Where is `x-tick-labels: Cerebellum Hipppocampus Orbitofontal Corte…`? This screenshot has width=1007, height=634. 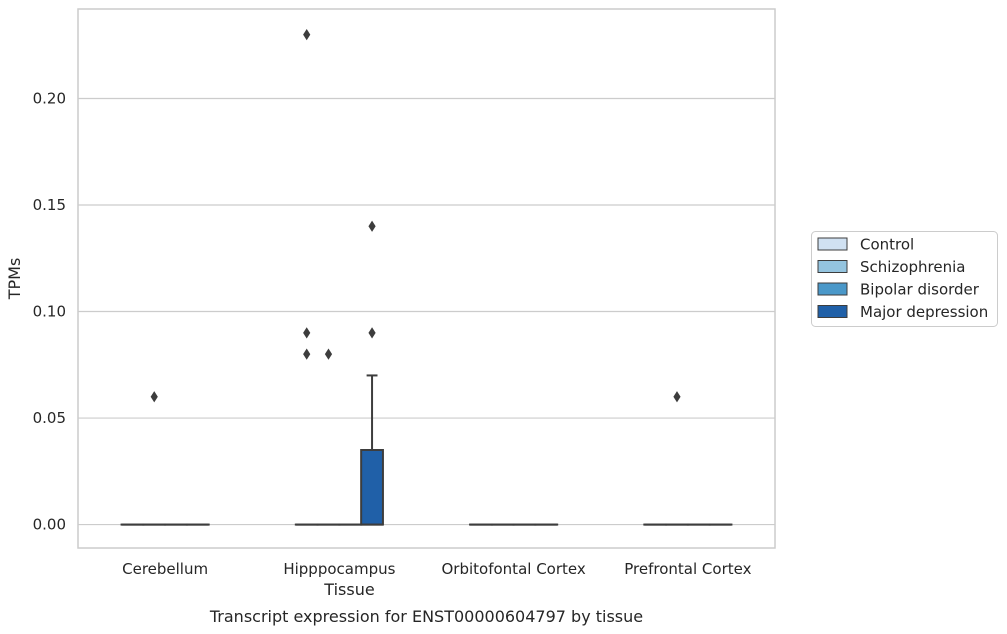
x-tick-labels: Cerebellum Hipppocampus Orbitofontal Corte… is located at coordinates (436, 569).